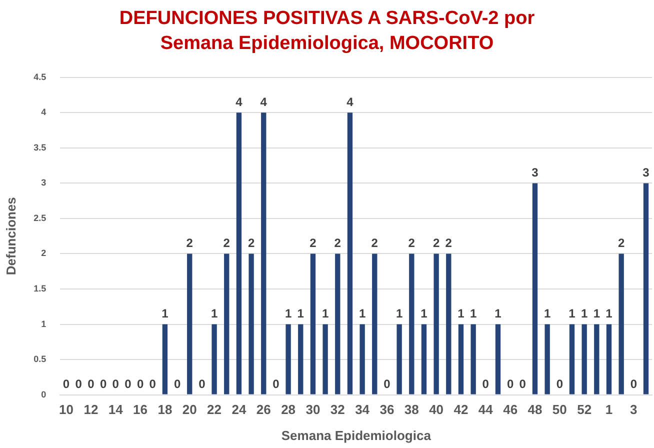 The image size is (654, 448). What do you see at coordinates (239, 410) in the screenshot?
I see `x-tick-label: 24` at bounding box center [239, 410].